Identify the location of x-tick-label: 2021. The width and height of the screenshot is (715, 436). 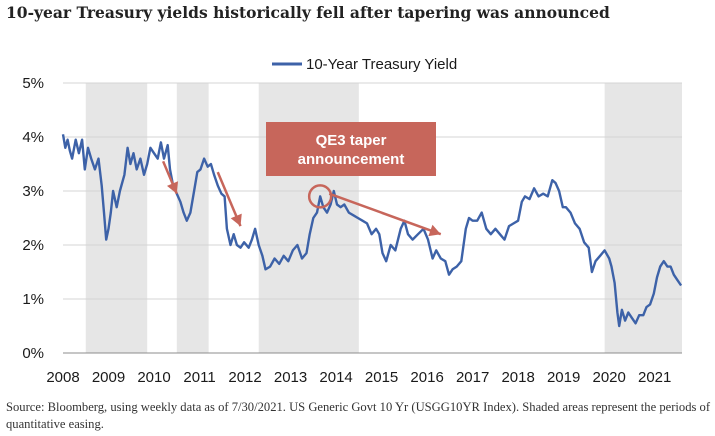
(654, 377).